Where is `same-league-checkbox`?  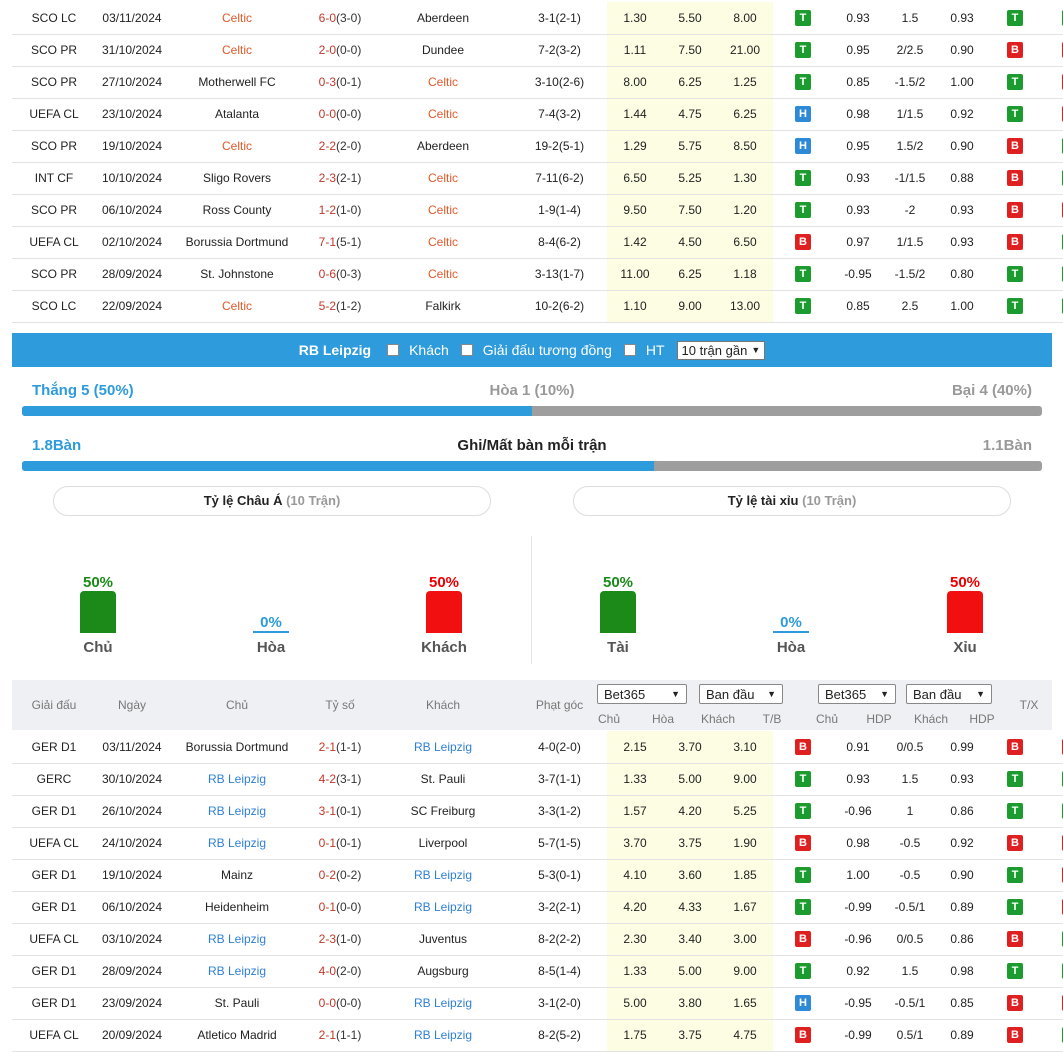
same-league-checkbox is located at coordinates (466, 350).